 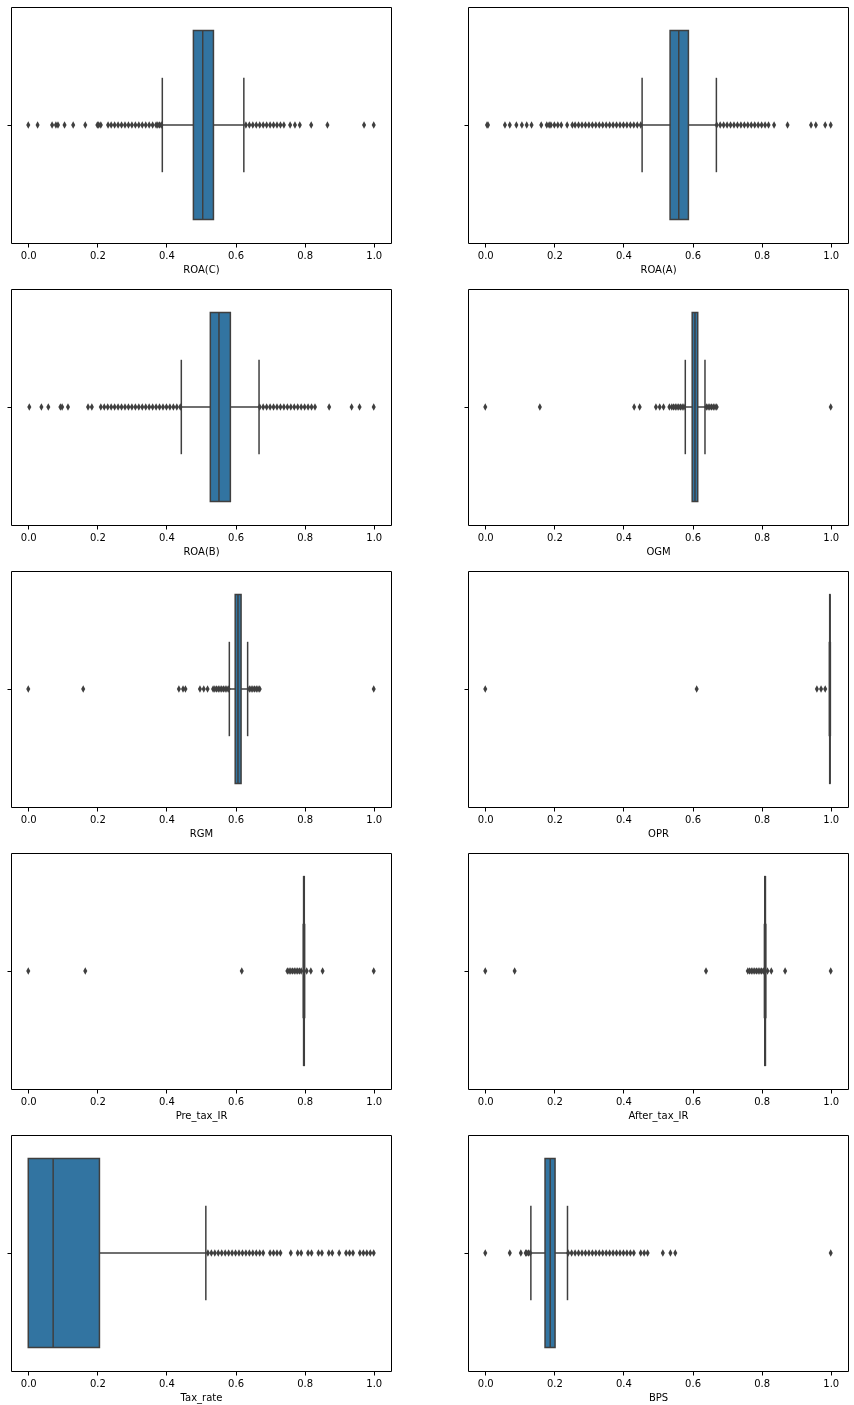 I want to click on x-axis-title: Tax_rate, so click(x=201, y=1397).